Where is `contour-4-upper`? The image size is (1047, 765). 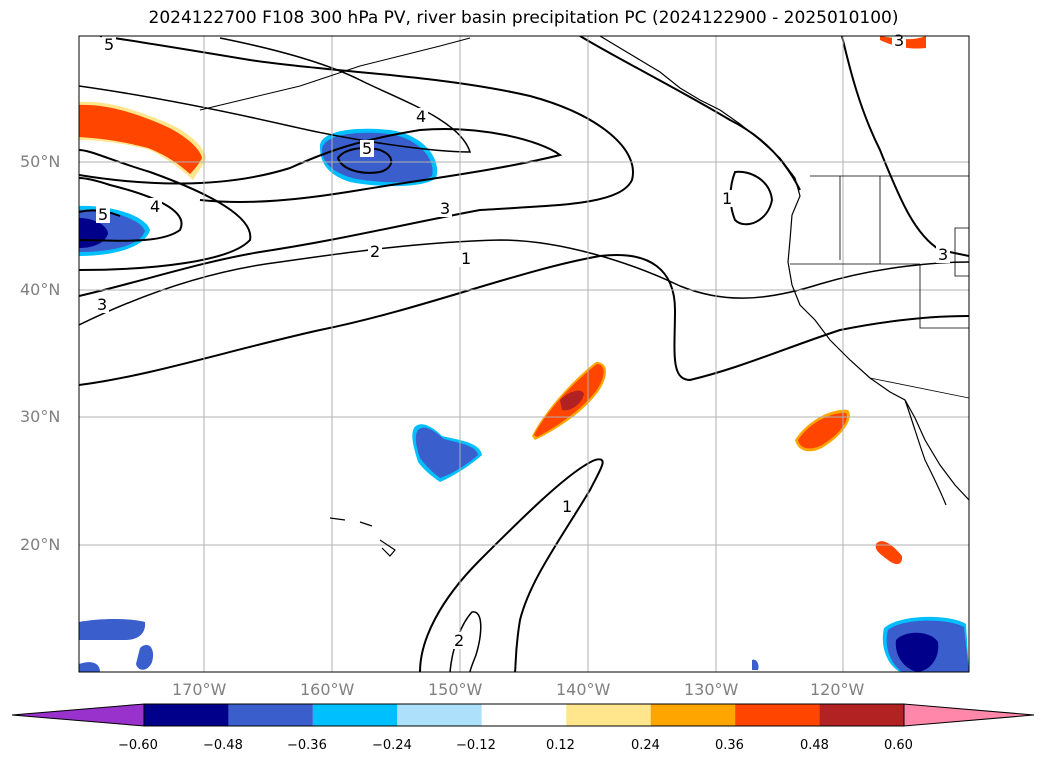 contour-4-upper is located at coordinates (275, 95).